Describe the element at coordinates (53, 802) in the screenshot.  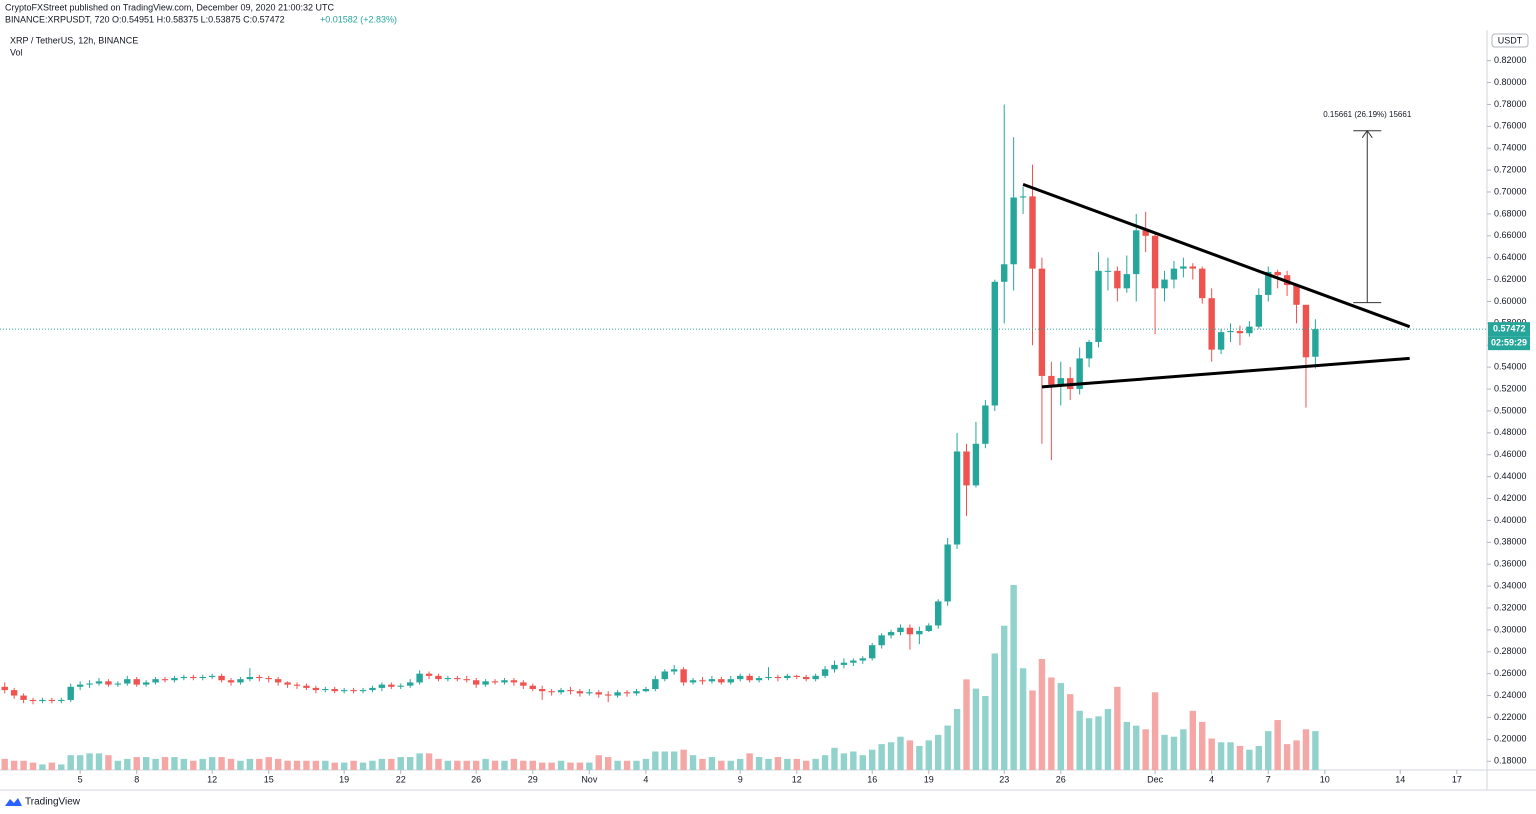
I see `brand: TradingView` at that location.